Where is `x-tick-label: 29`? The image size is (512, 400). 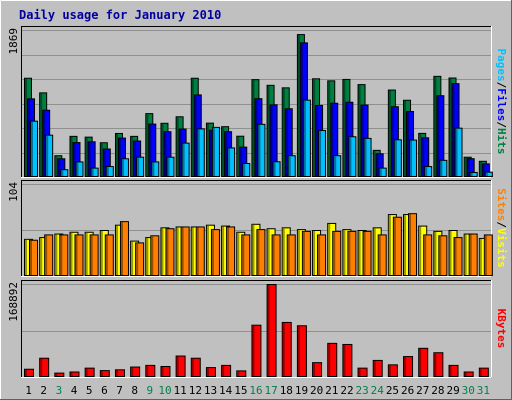
x-tick-label: 29 is located at coordinates (452, 390).